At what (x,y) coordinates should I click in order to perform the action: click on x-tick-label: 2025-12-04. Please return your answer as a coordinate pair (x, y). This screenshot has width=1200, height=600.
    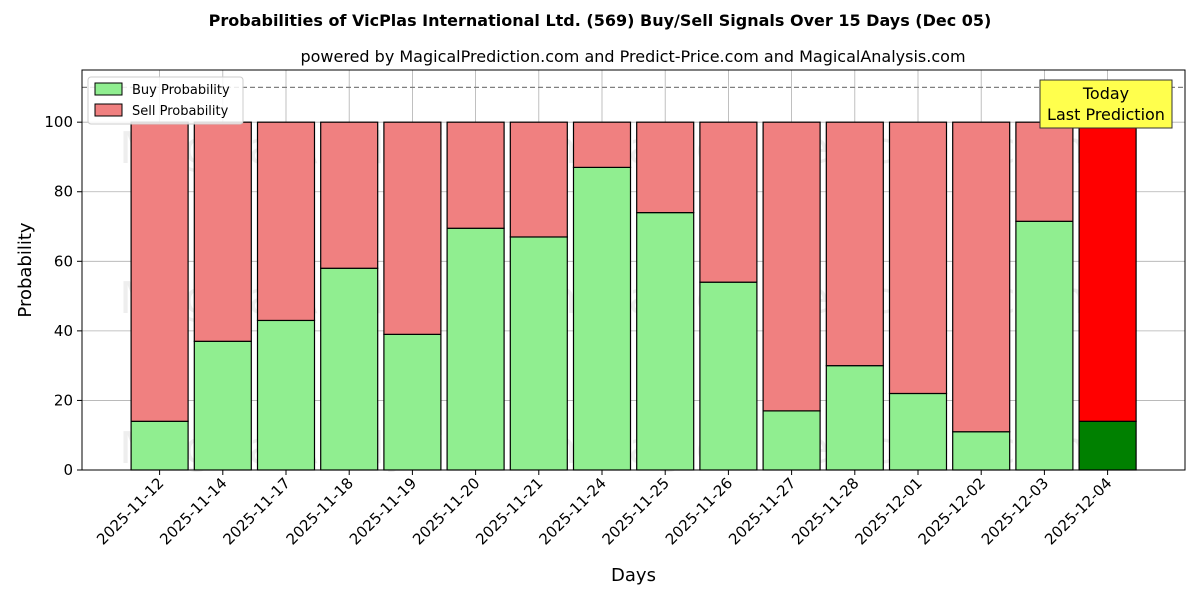
    Looking at the image, I should click on (1078, 511).